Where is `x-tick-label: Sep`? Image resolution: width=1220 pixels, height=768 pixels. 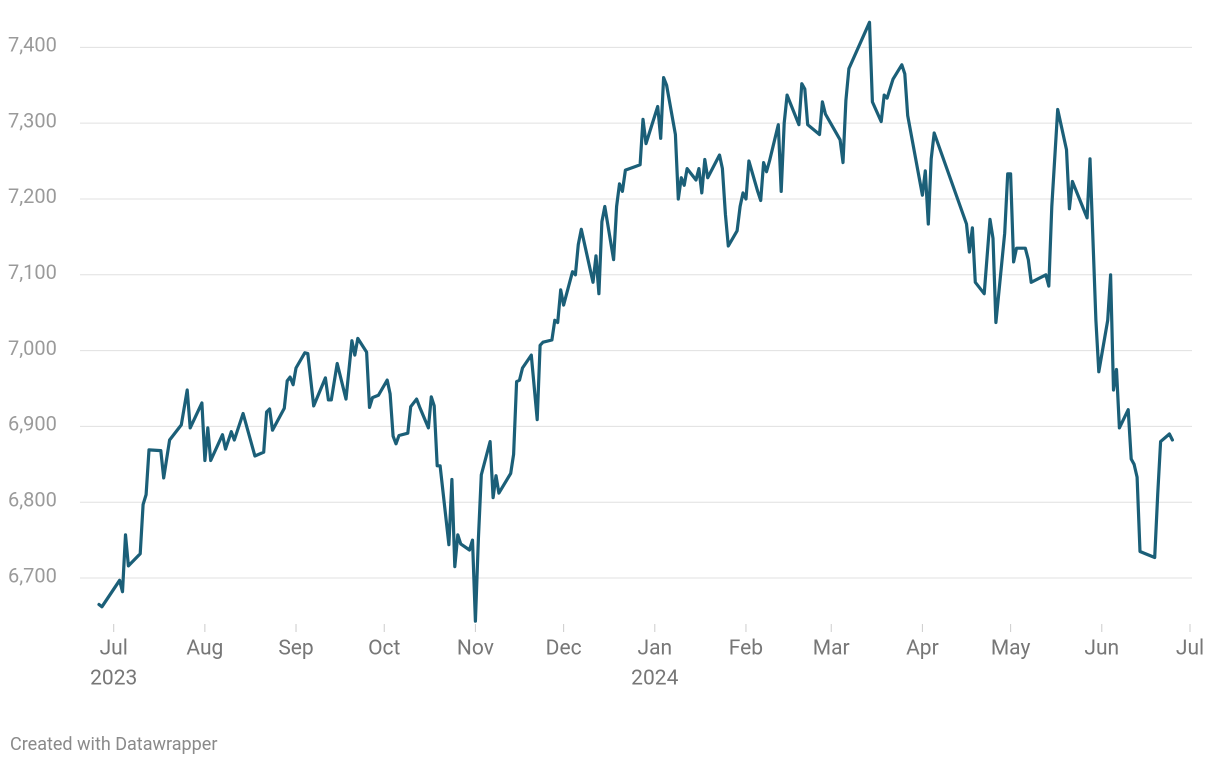 x-tick-label: Sep is located at coordinates (295, 649).